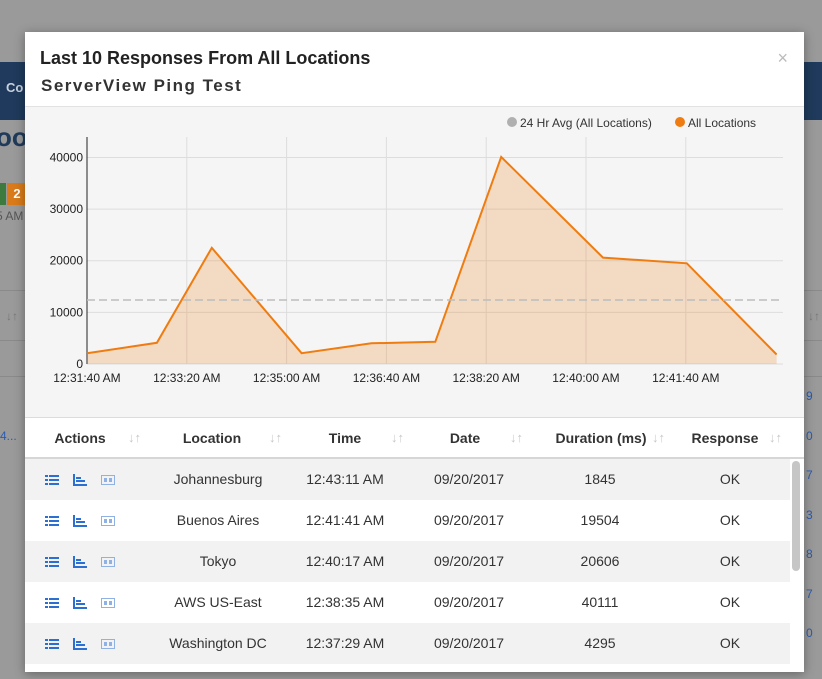  Describe the element at coordinates (814, 316) in the screenshot. I see `background-sort-icon-right: ↓↑` at that location.